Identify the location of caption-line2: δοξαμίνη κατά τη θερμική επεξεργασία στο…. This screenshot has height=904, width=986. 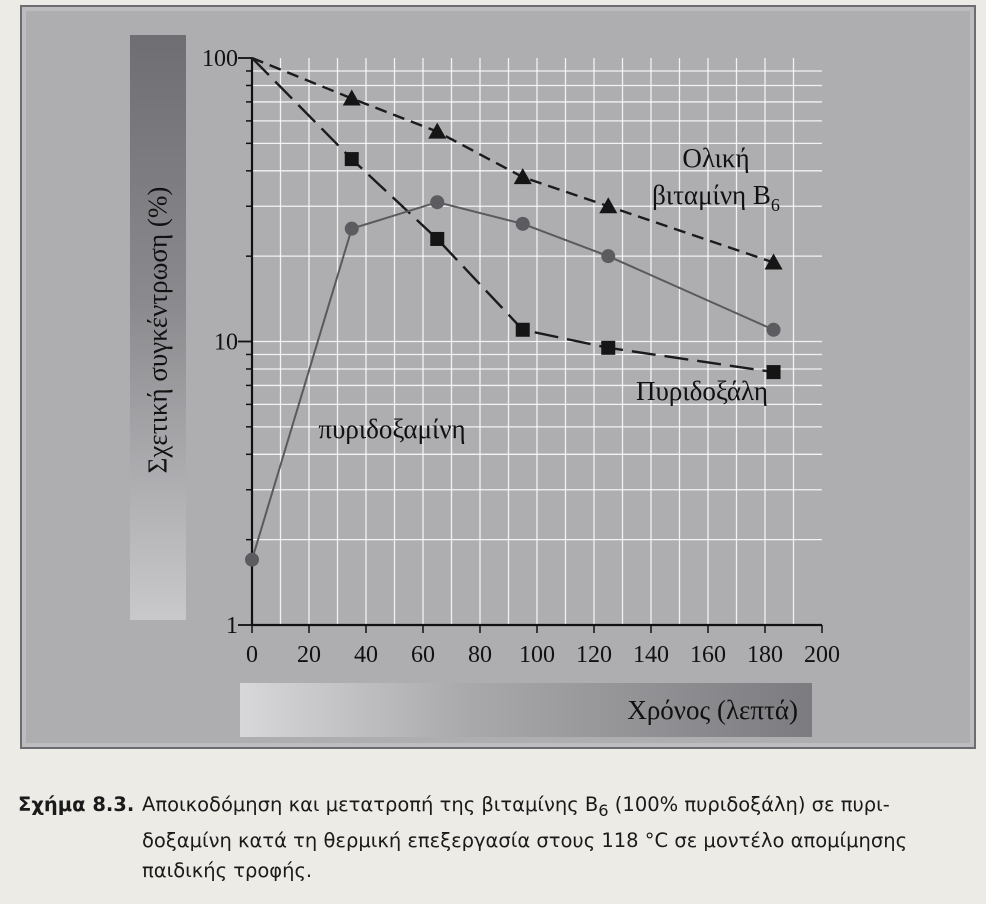
(525, 840).